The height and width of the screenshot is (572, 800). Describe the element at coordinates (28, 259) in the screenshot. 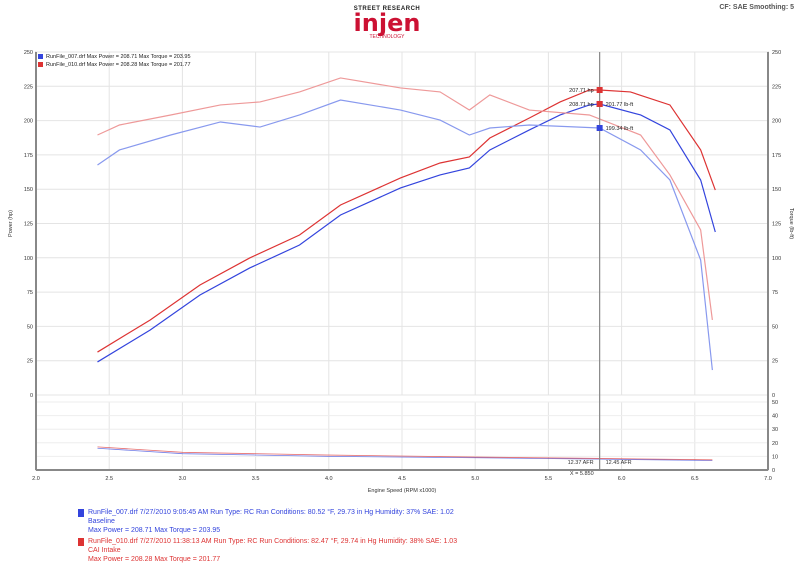

I see `y-left-tick-label: 100` at that location.